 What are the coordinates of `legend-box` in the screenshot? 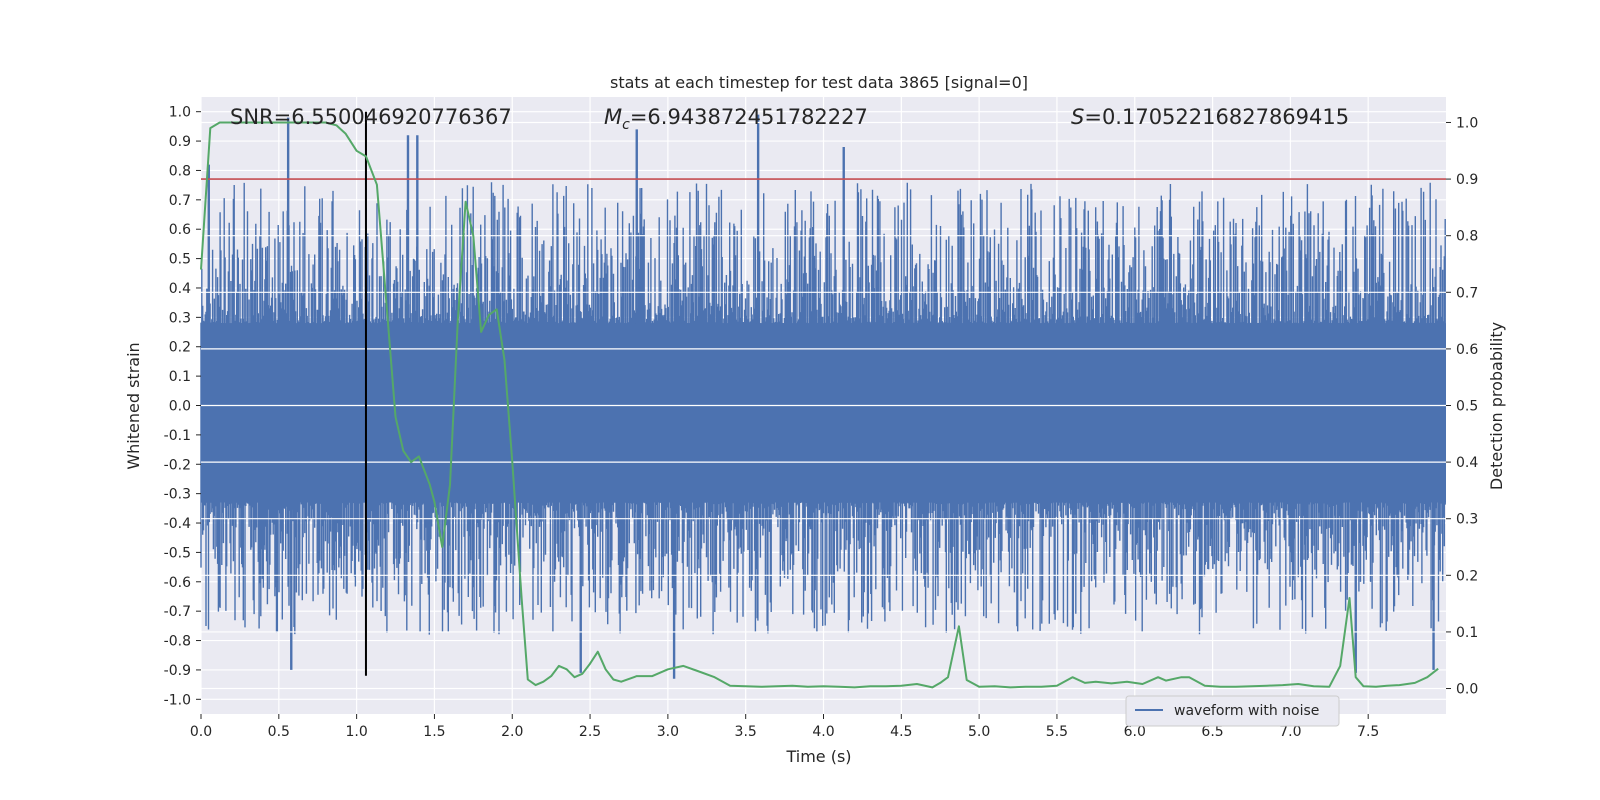 It's located at (1232, 711).